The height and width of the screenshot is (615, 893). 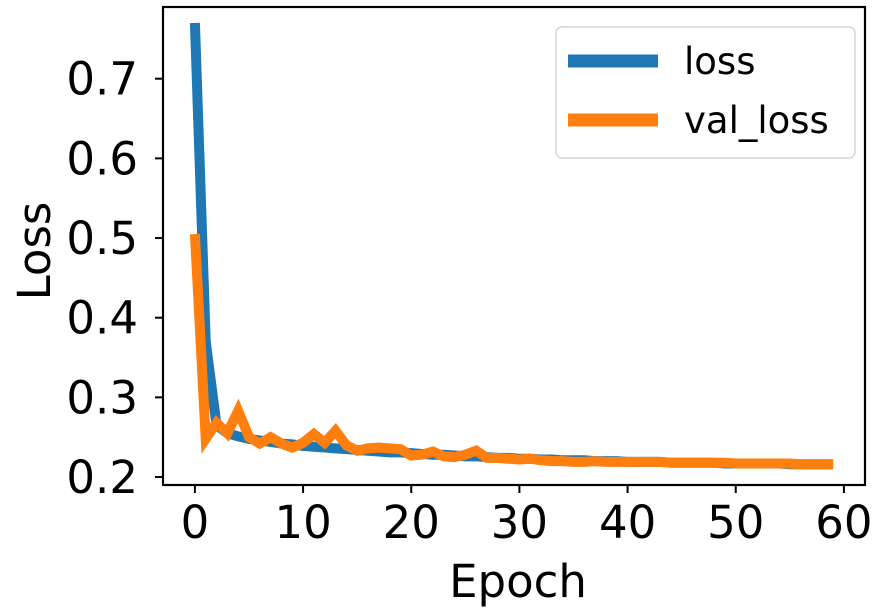 I want to click on legend-label-val-loss: val_loss, so click(x=756, y=120).